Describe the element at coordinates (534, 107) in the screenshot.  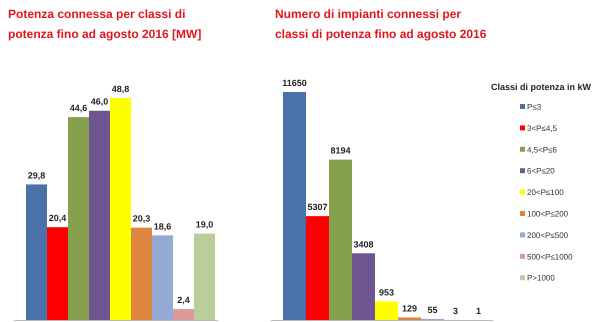
I see `legend-label: P≤3` at that location.